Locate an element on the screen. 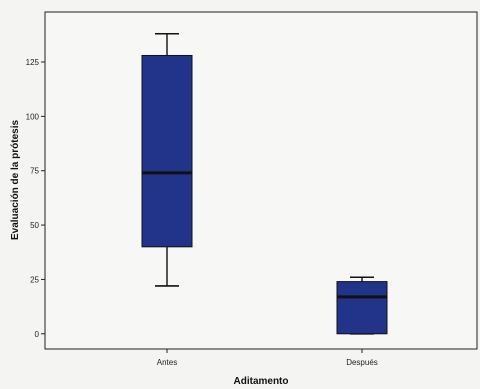 This screenshot has width=480, height=389. y-tick-label: 100 is located at coordinates (33, 116).